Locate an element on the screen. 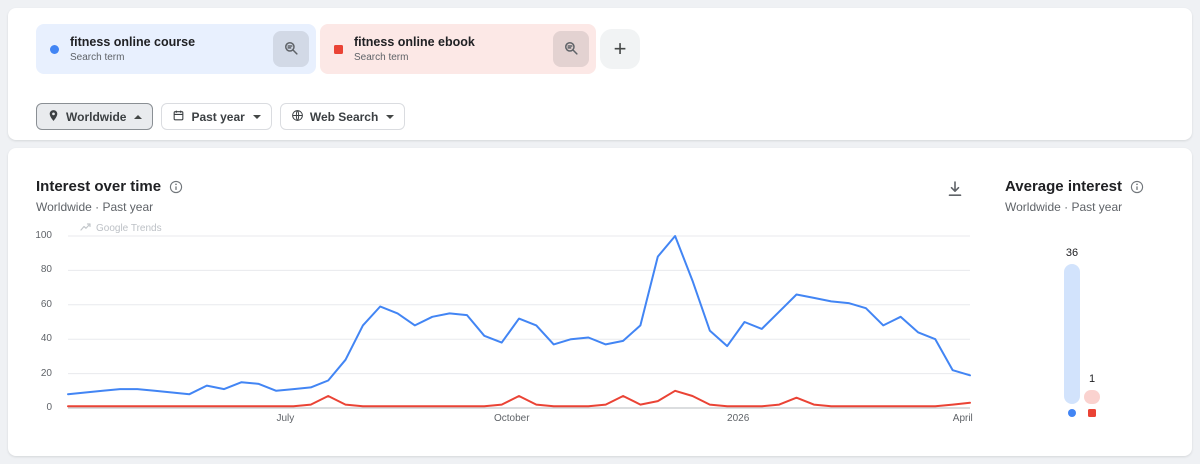 This screenshot has height=464, width=1200. average-value-ebook: 1 is located at coordinates (1092, 379).